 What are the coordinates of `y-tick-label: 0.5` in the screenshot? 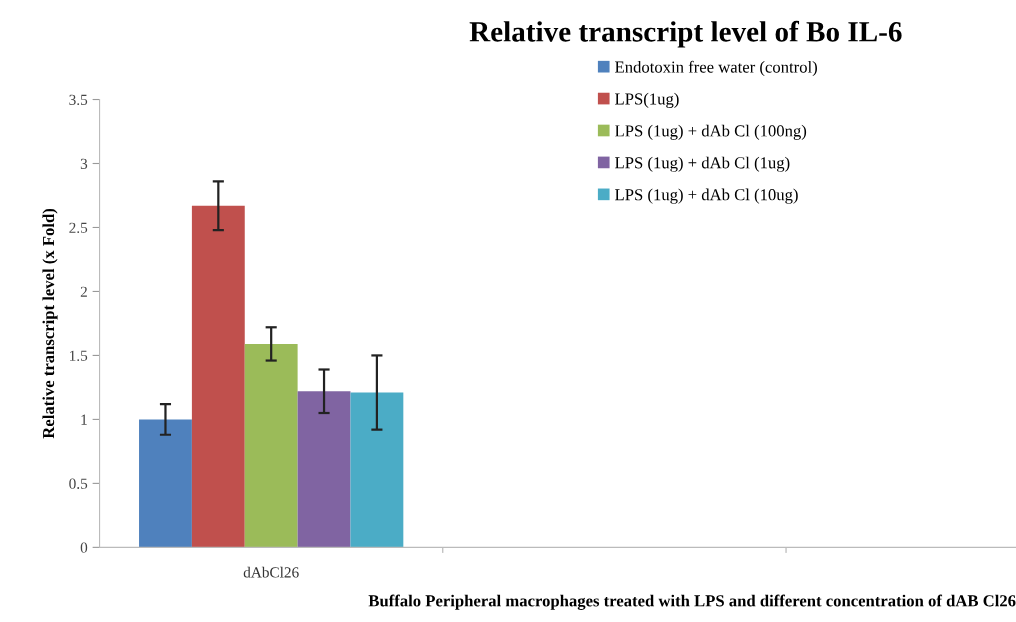 It's located at (78, 483).